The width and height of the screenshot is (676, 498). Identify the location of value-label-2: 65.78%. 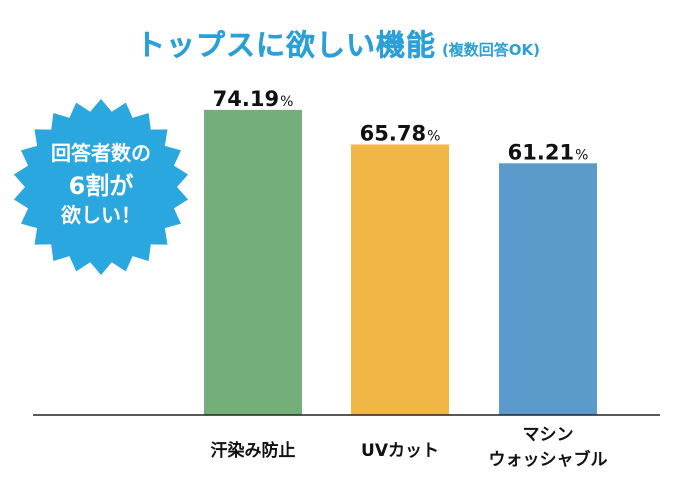
(400, 133).